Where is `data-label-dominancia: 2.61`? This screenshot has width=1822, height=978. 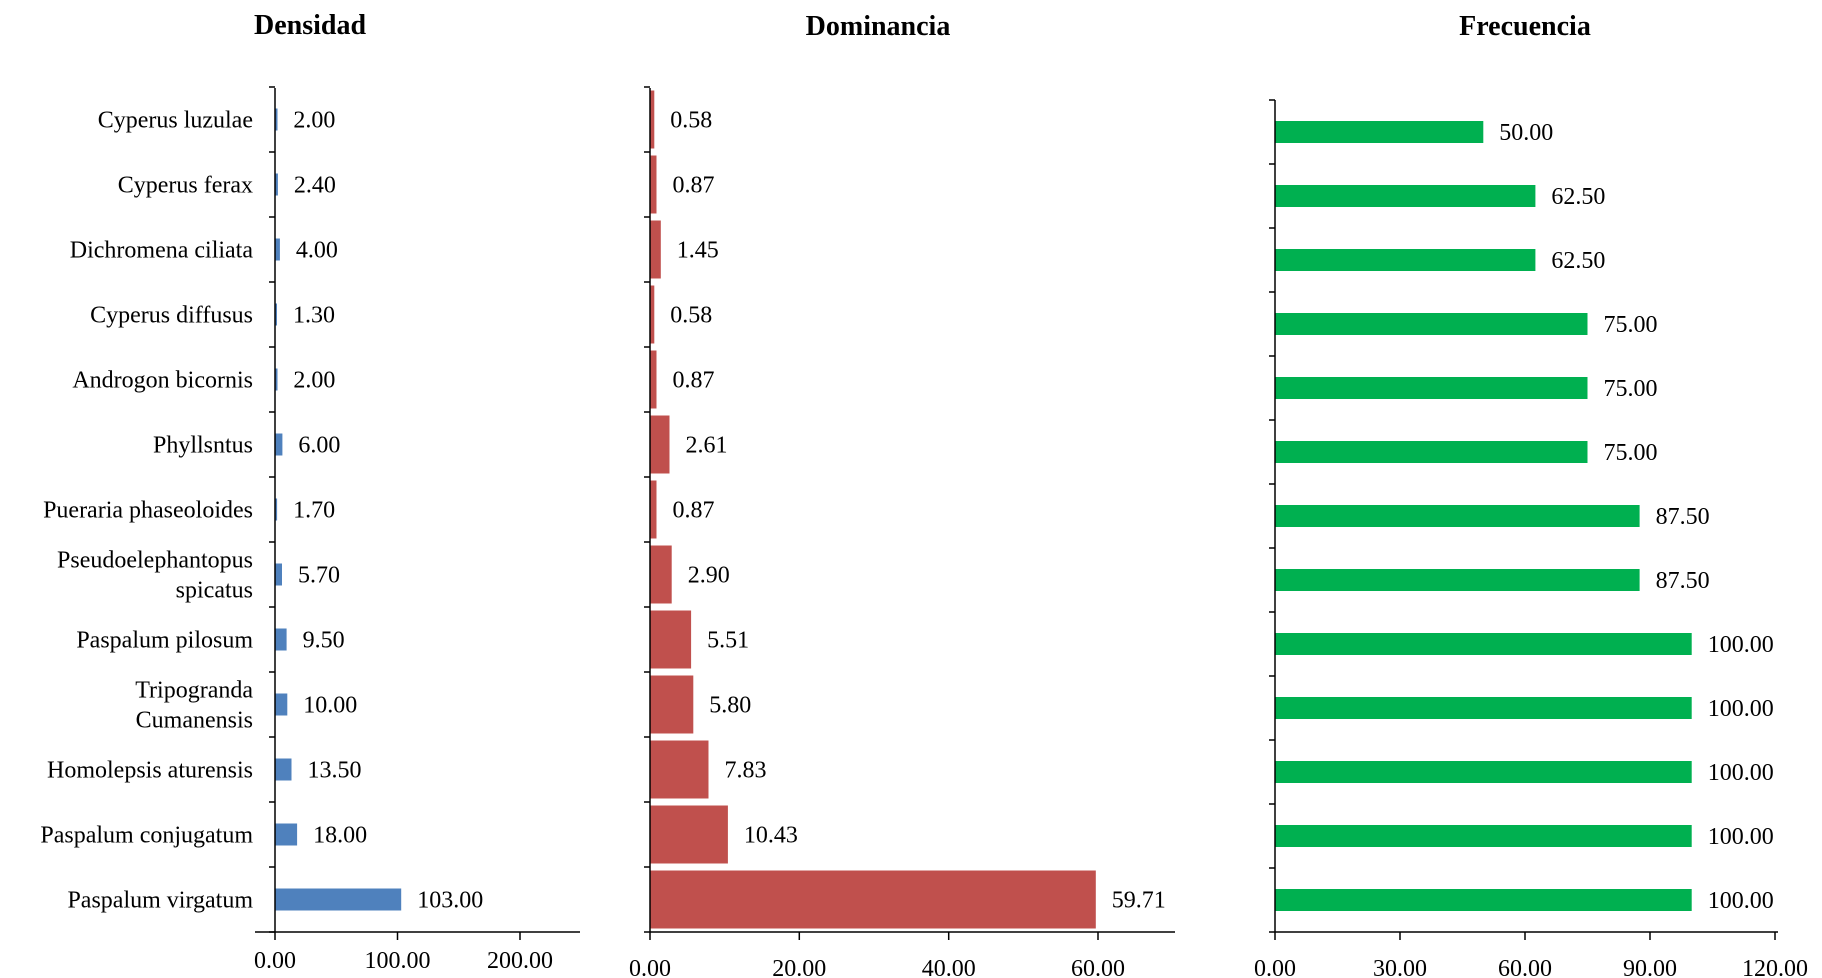
data-label-dominancia: 2.61 is located at coordinates (707, 446).